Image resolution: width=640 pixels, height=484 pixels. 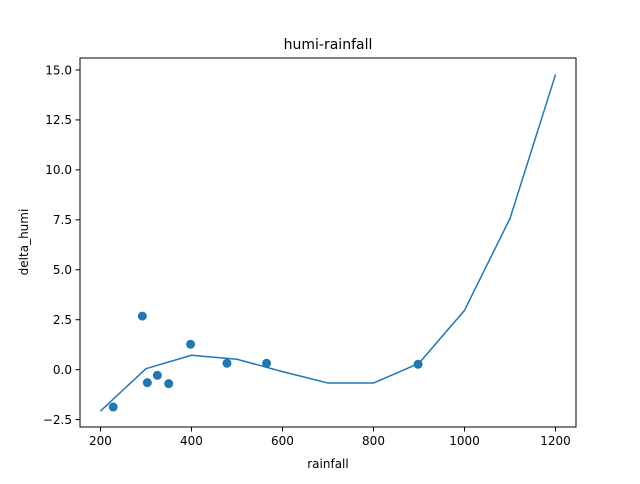 I want to click on y-tick-label: 2.5, so click(x=62, y=320).